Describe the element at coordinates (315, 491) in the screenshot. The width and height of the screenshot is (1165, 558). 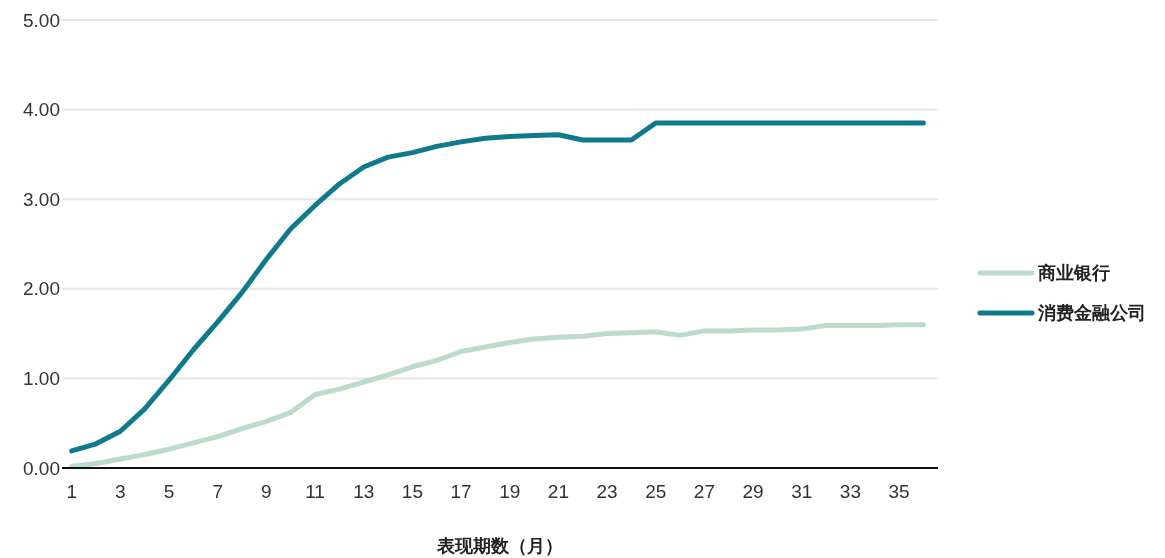
I see `x-tick-label: 11` at that location.